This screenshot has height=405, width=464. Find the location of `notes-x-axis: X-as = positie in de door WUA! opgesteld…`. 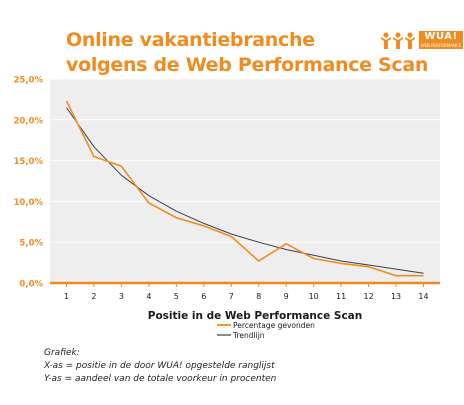

notes-x-axis: X-as = positie in de door WUA! opgesteld… is located at coordinates (159, 366).